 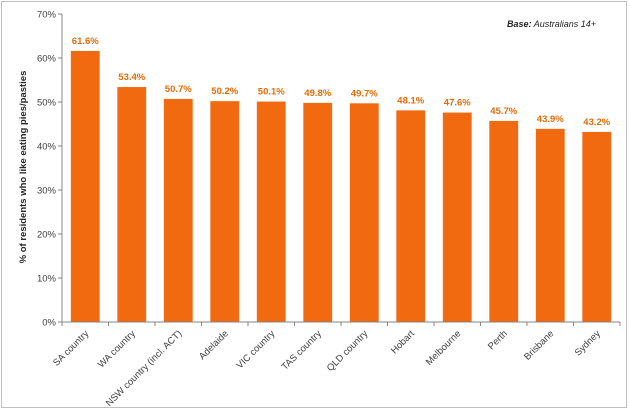 I want to click on data-label: 43.9%, so click(x=550, y=119).